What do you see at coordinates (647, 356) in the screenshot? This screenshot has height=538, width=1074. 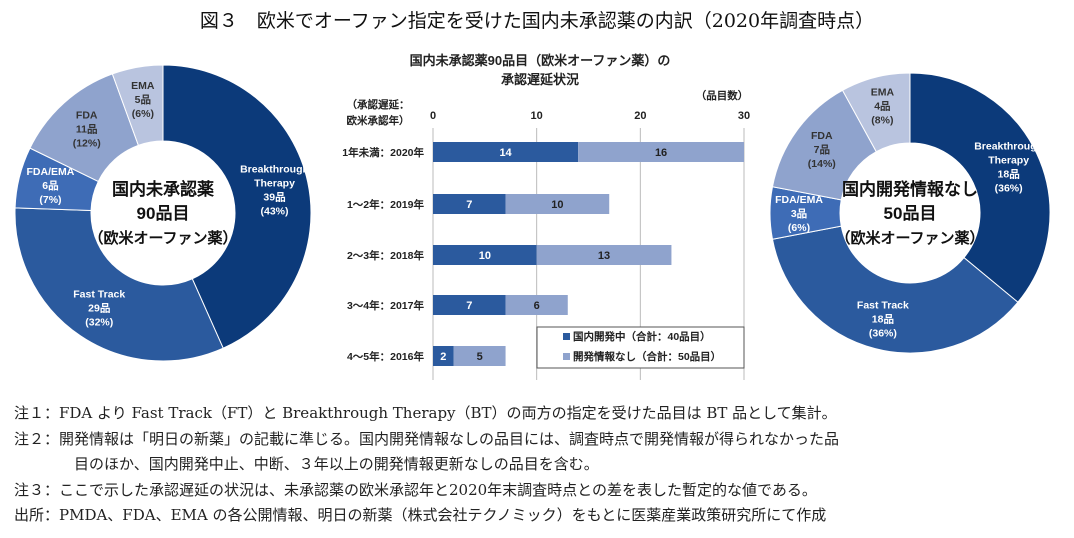 I see `legend-label: 開発情報なし（合計：50品目）` at bounding box center [647, 356].